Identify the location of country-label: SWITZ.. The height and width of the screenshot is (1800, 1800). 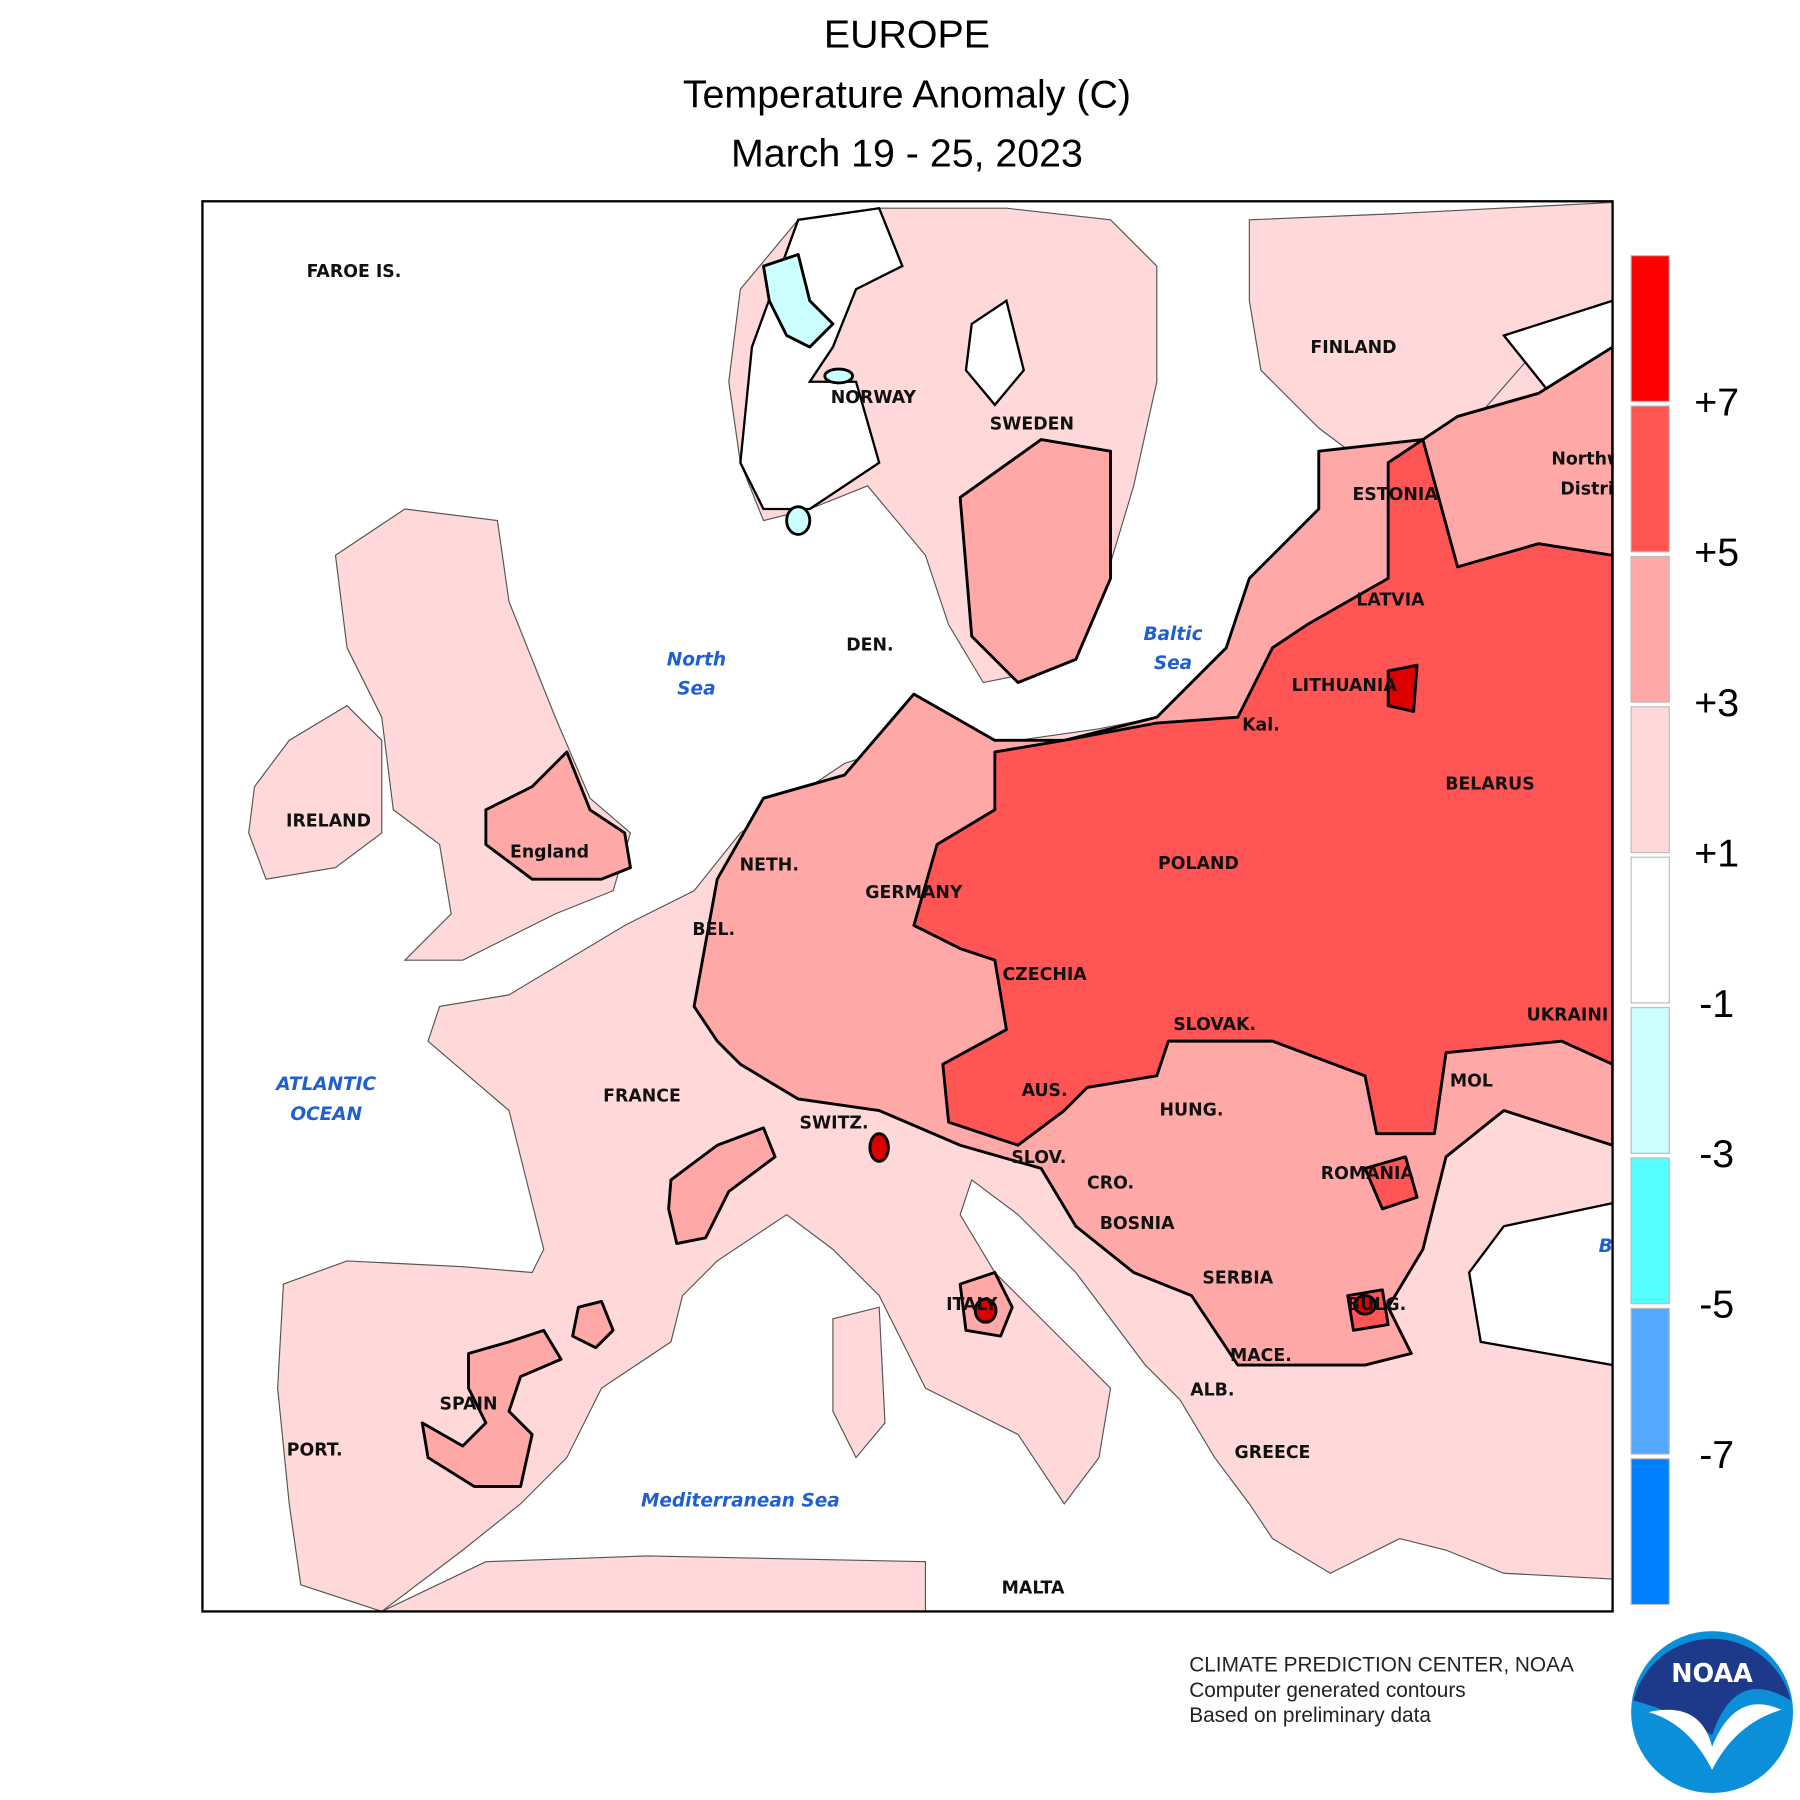
(834, 1123).